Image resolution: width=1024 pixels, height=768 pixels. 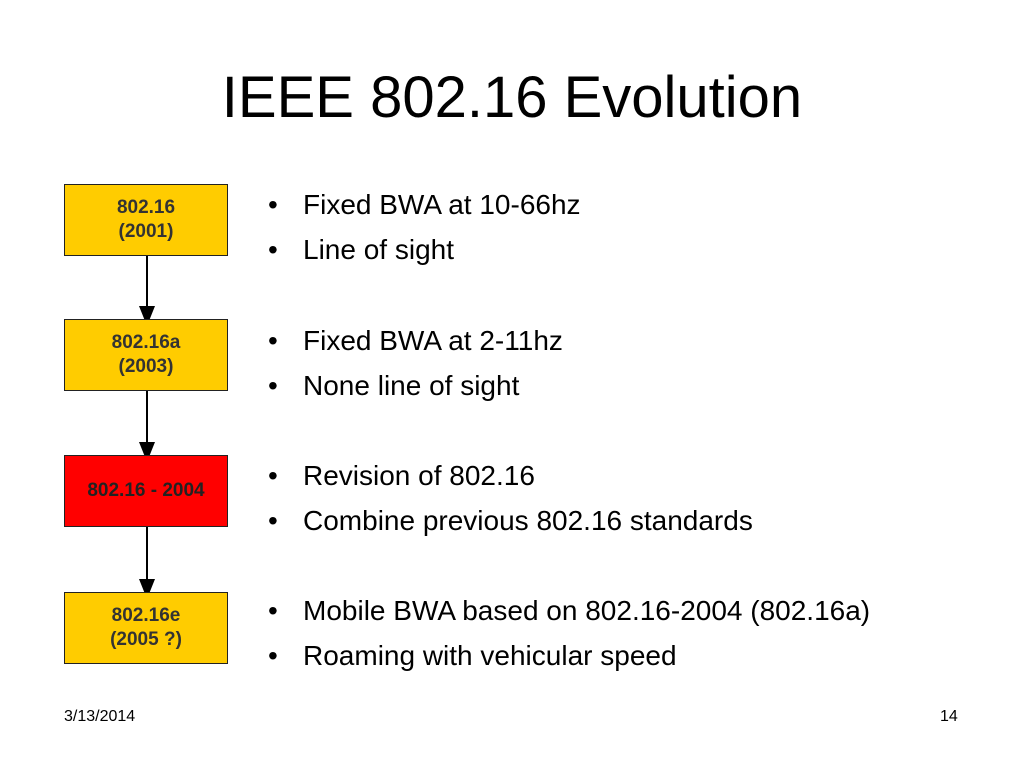 I want to click on bullet-item: • Combine previous 802.16 standards, so click(x=510, y=520).